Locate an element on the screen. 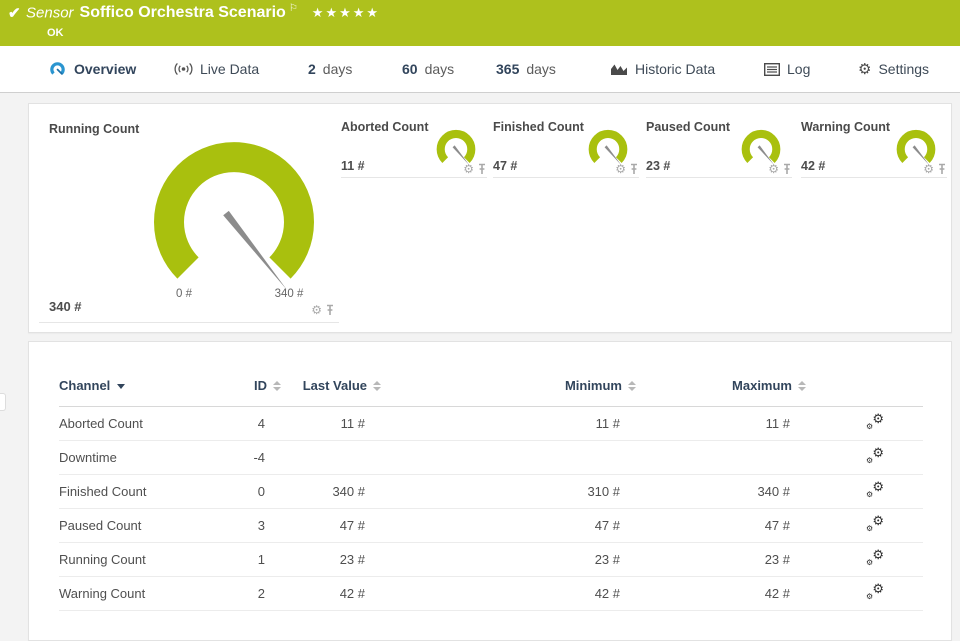 The height and width of the screenshot is (641, 960). table-row: Paused Count 3 47 # 47 # 47 # ⚙ ⚙ is located at coordinates (491, 525).